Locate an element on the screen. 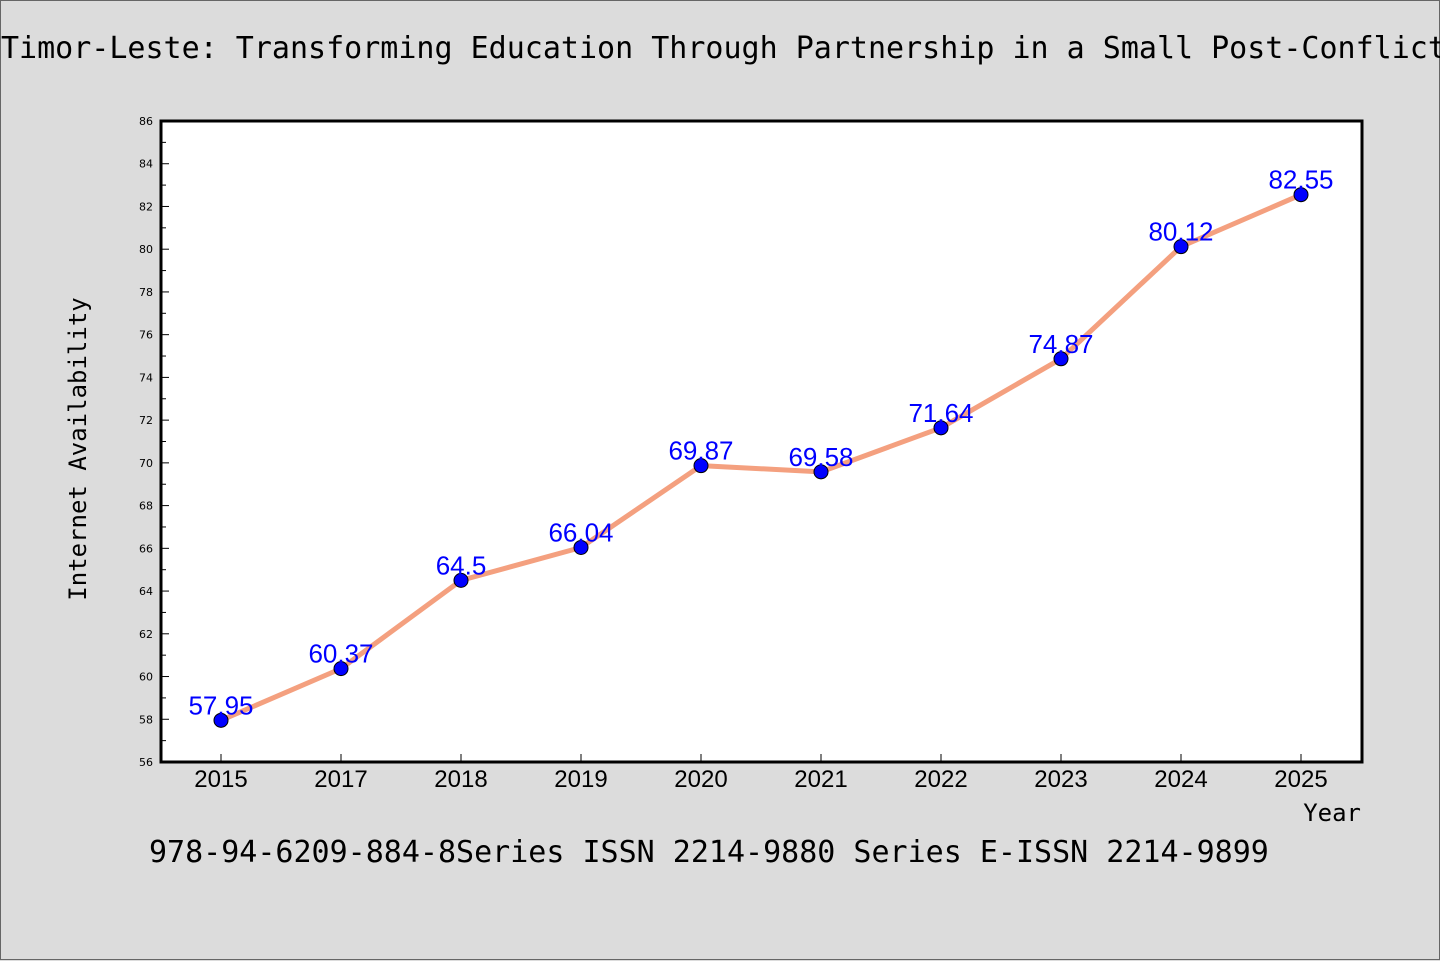 The height and width of the screenshot is (961, 1440). y-tick-label: 82 is located at coordinates (146, 206).